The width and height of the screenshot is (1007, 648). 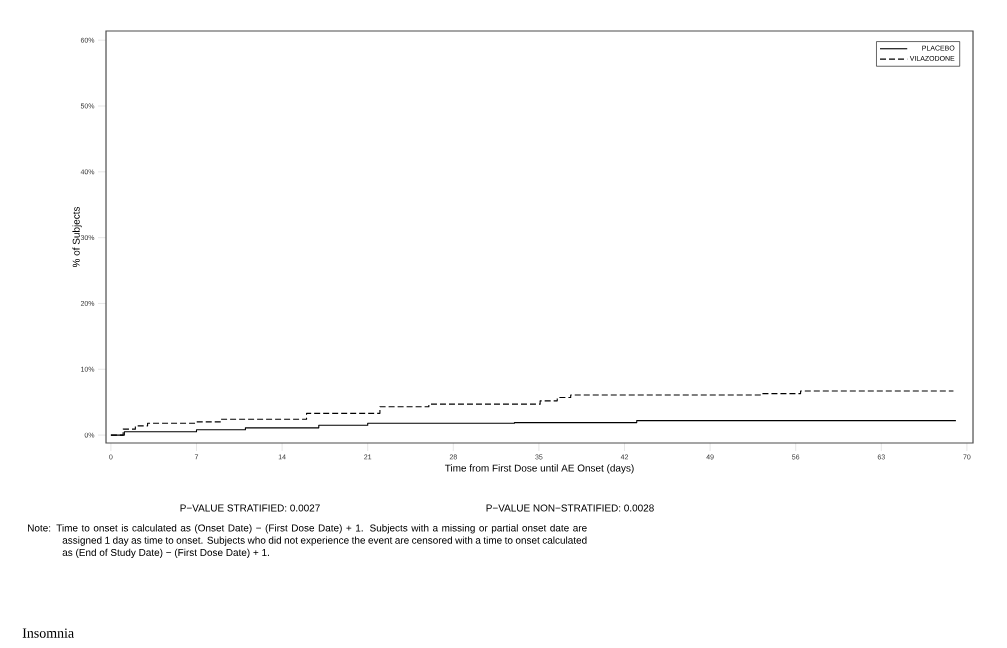 I want to click on text: P−VALUE NON−STRATIFIED: 0.0028, so click(x=570, y=508).